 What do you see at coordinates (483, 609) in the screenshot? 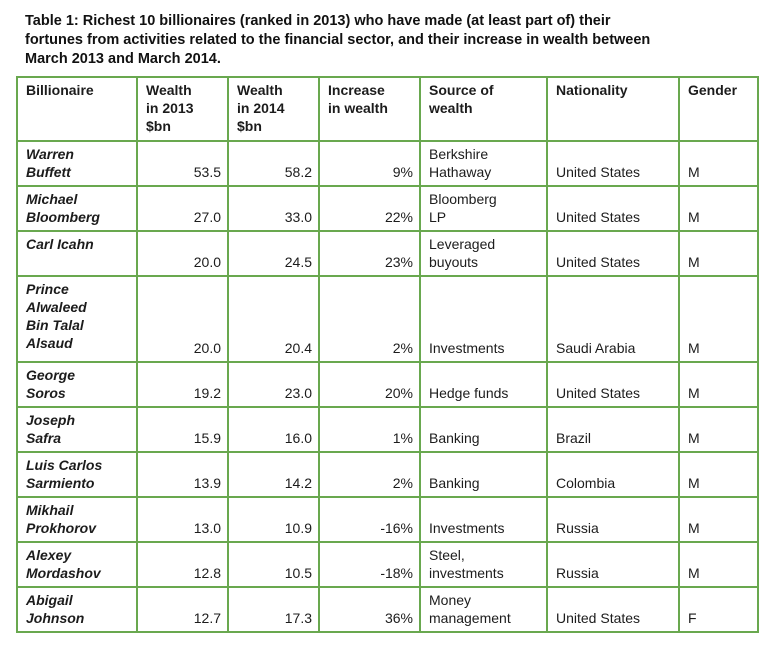
I see `source-cell: Money management` at bounding box center [483, 609].